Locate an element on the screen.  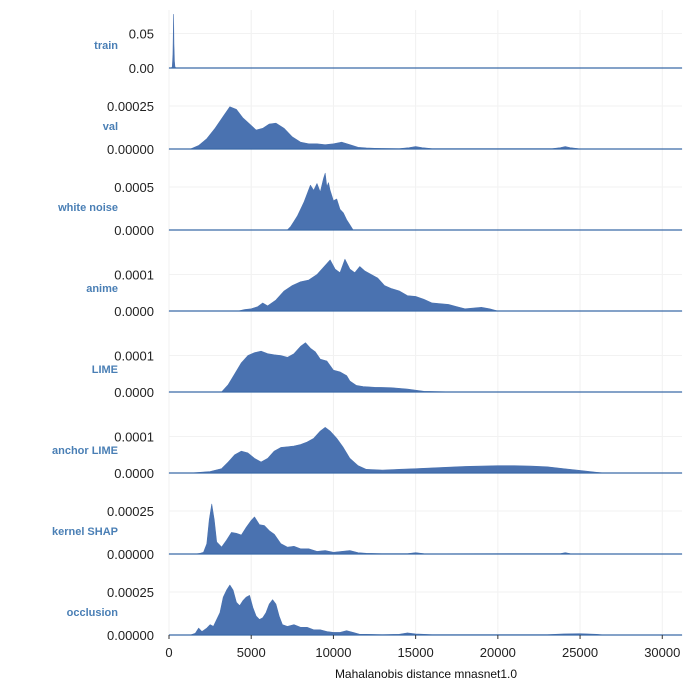
x-tick-label: 0 is located at coordinates (168, 652).